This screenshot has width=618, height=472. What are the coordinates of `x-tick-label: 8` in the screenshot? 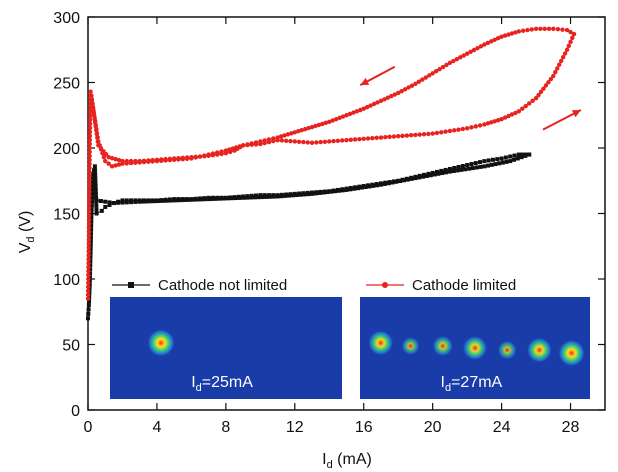 It's located at (225, 427).